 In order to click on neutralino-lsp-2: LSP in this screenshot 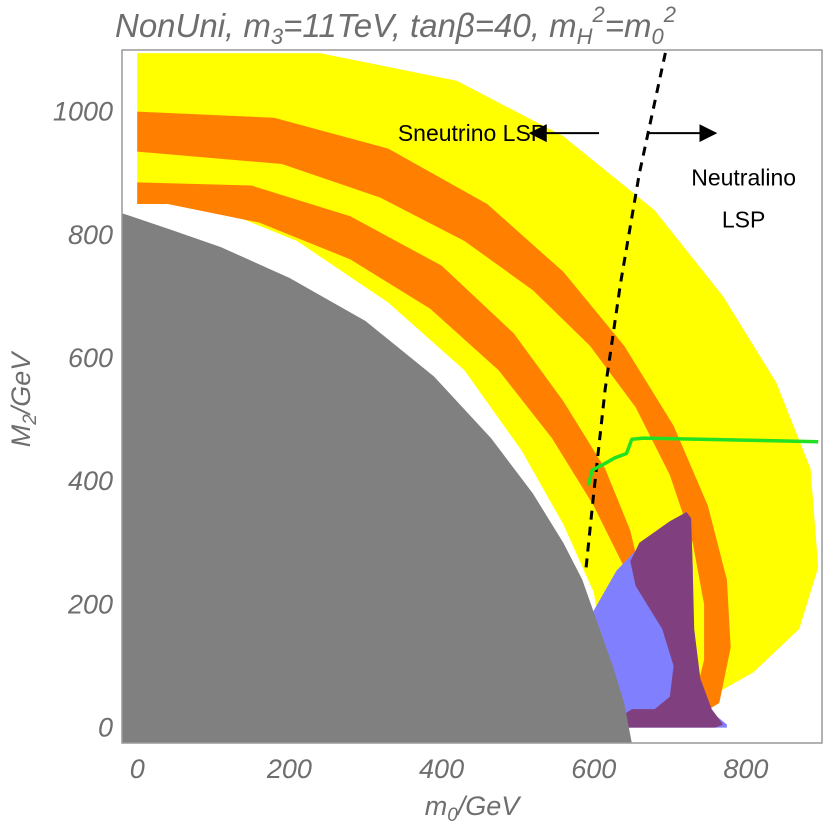, I will do `click(743, 219)`.